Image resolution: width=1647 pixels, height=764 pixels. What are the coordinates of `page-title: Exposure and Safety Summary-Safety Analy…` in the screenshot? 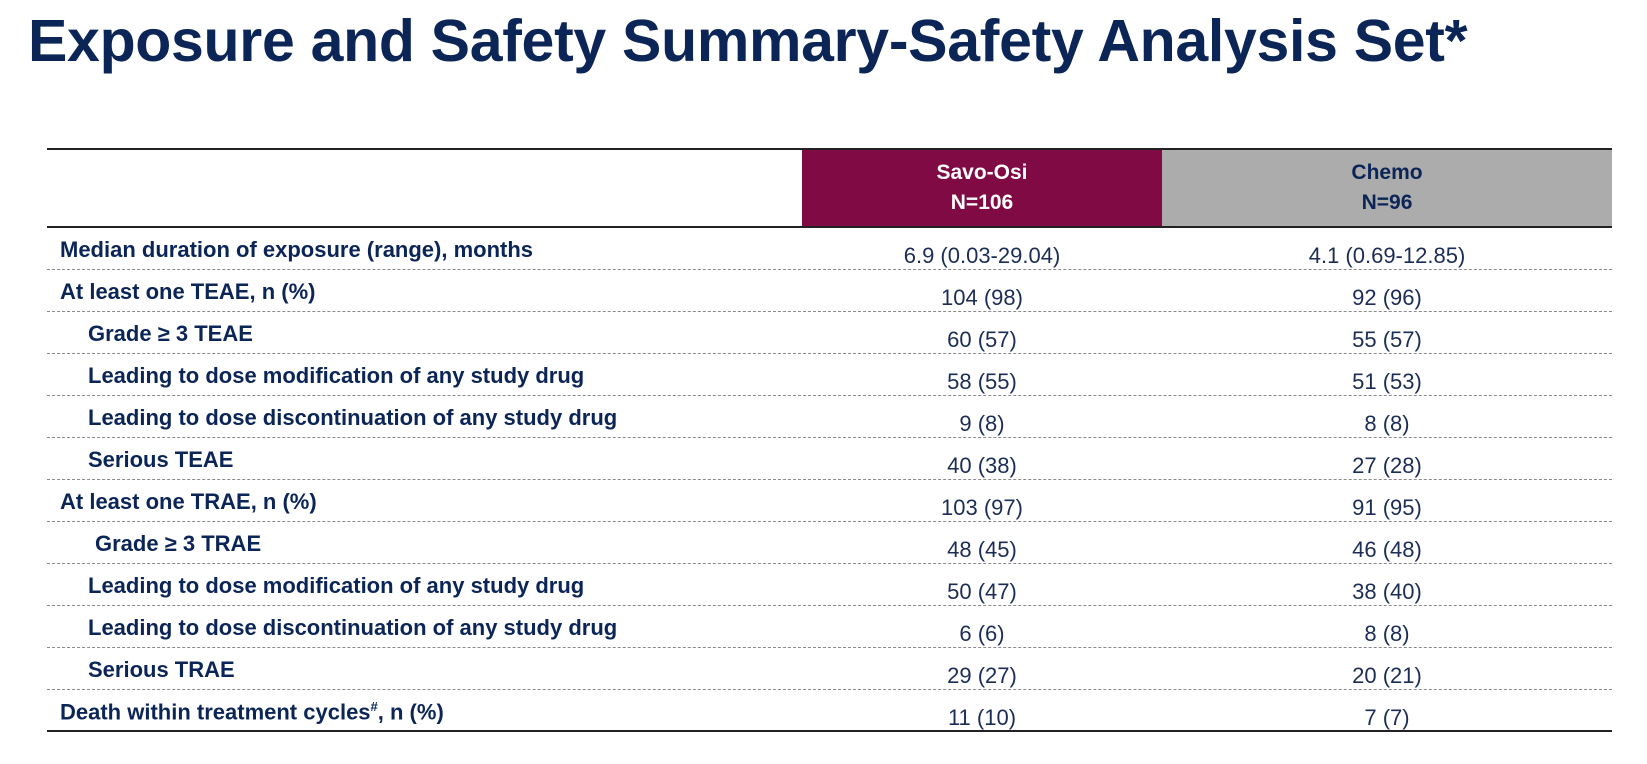 It's located at (748, 41).